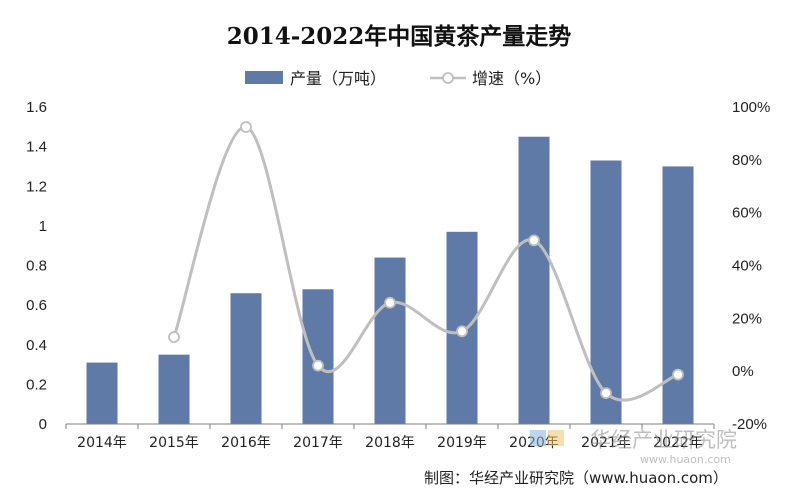 This screenshot has height=498, width=798. I want to click on watermark-url: www.huaon.com, so click(685, 459).